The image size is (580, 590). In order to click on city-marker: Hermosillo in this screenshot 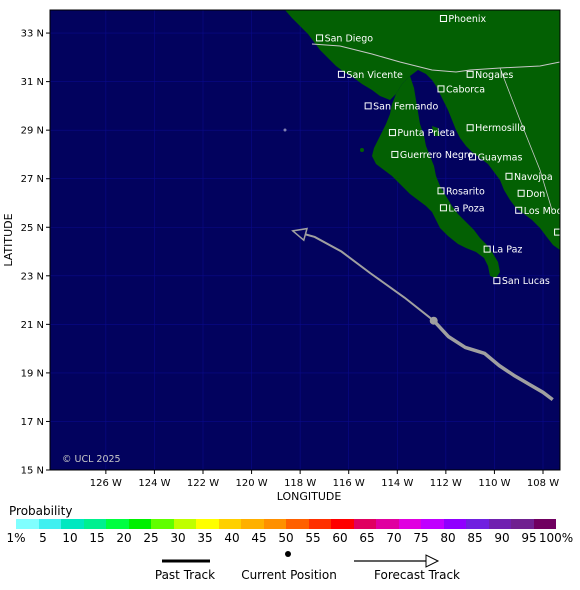, I will do `click(496, 128)`.